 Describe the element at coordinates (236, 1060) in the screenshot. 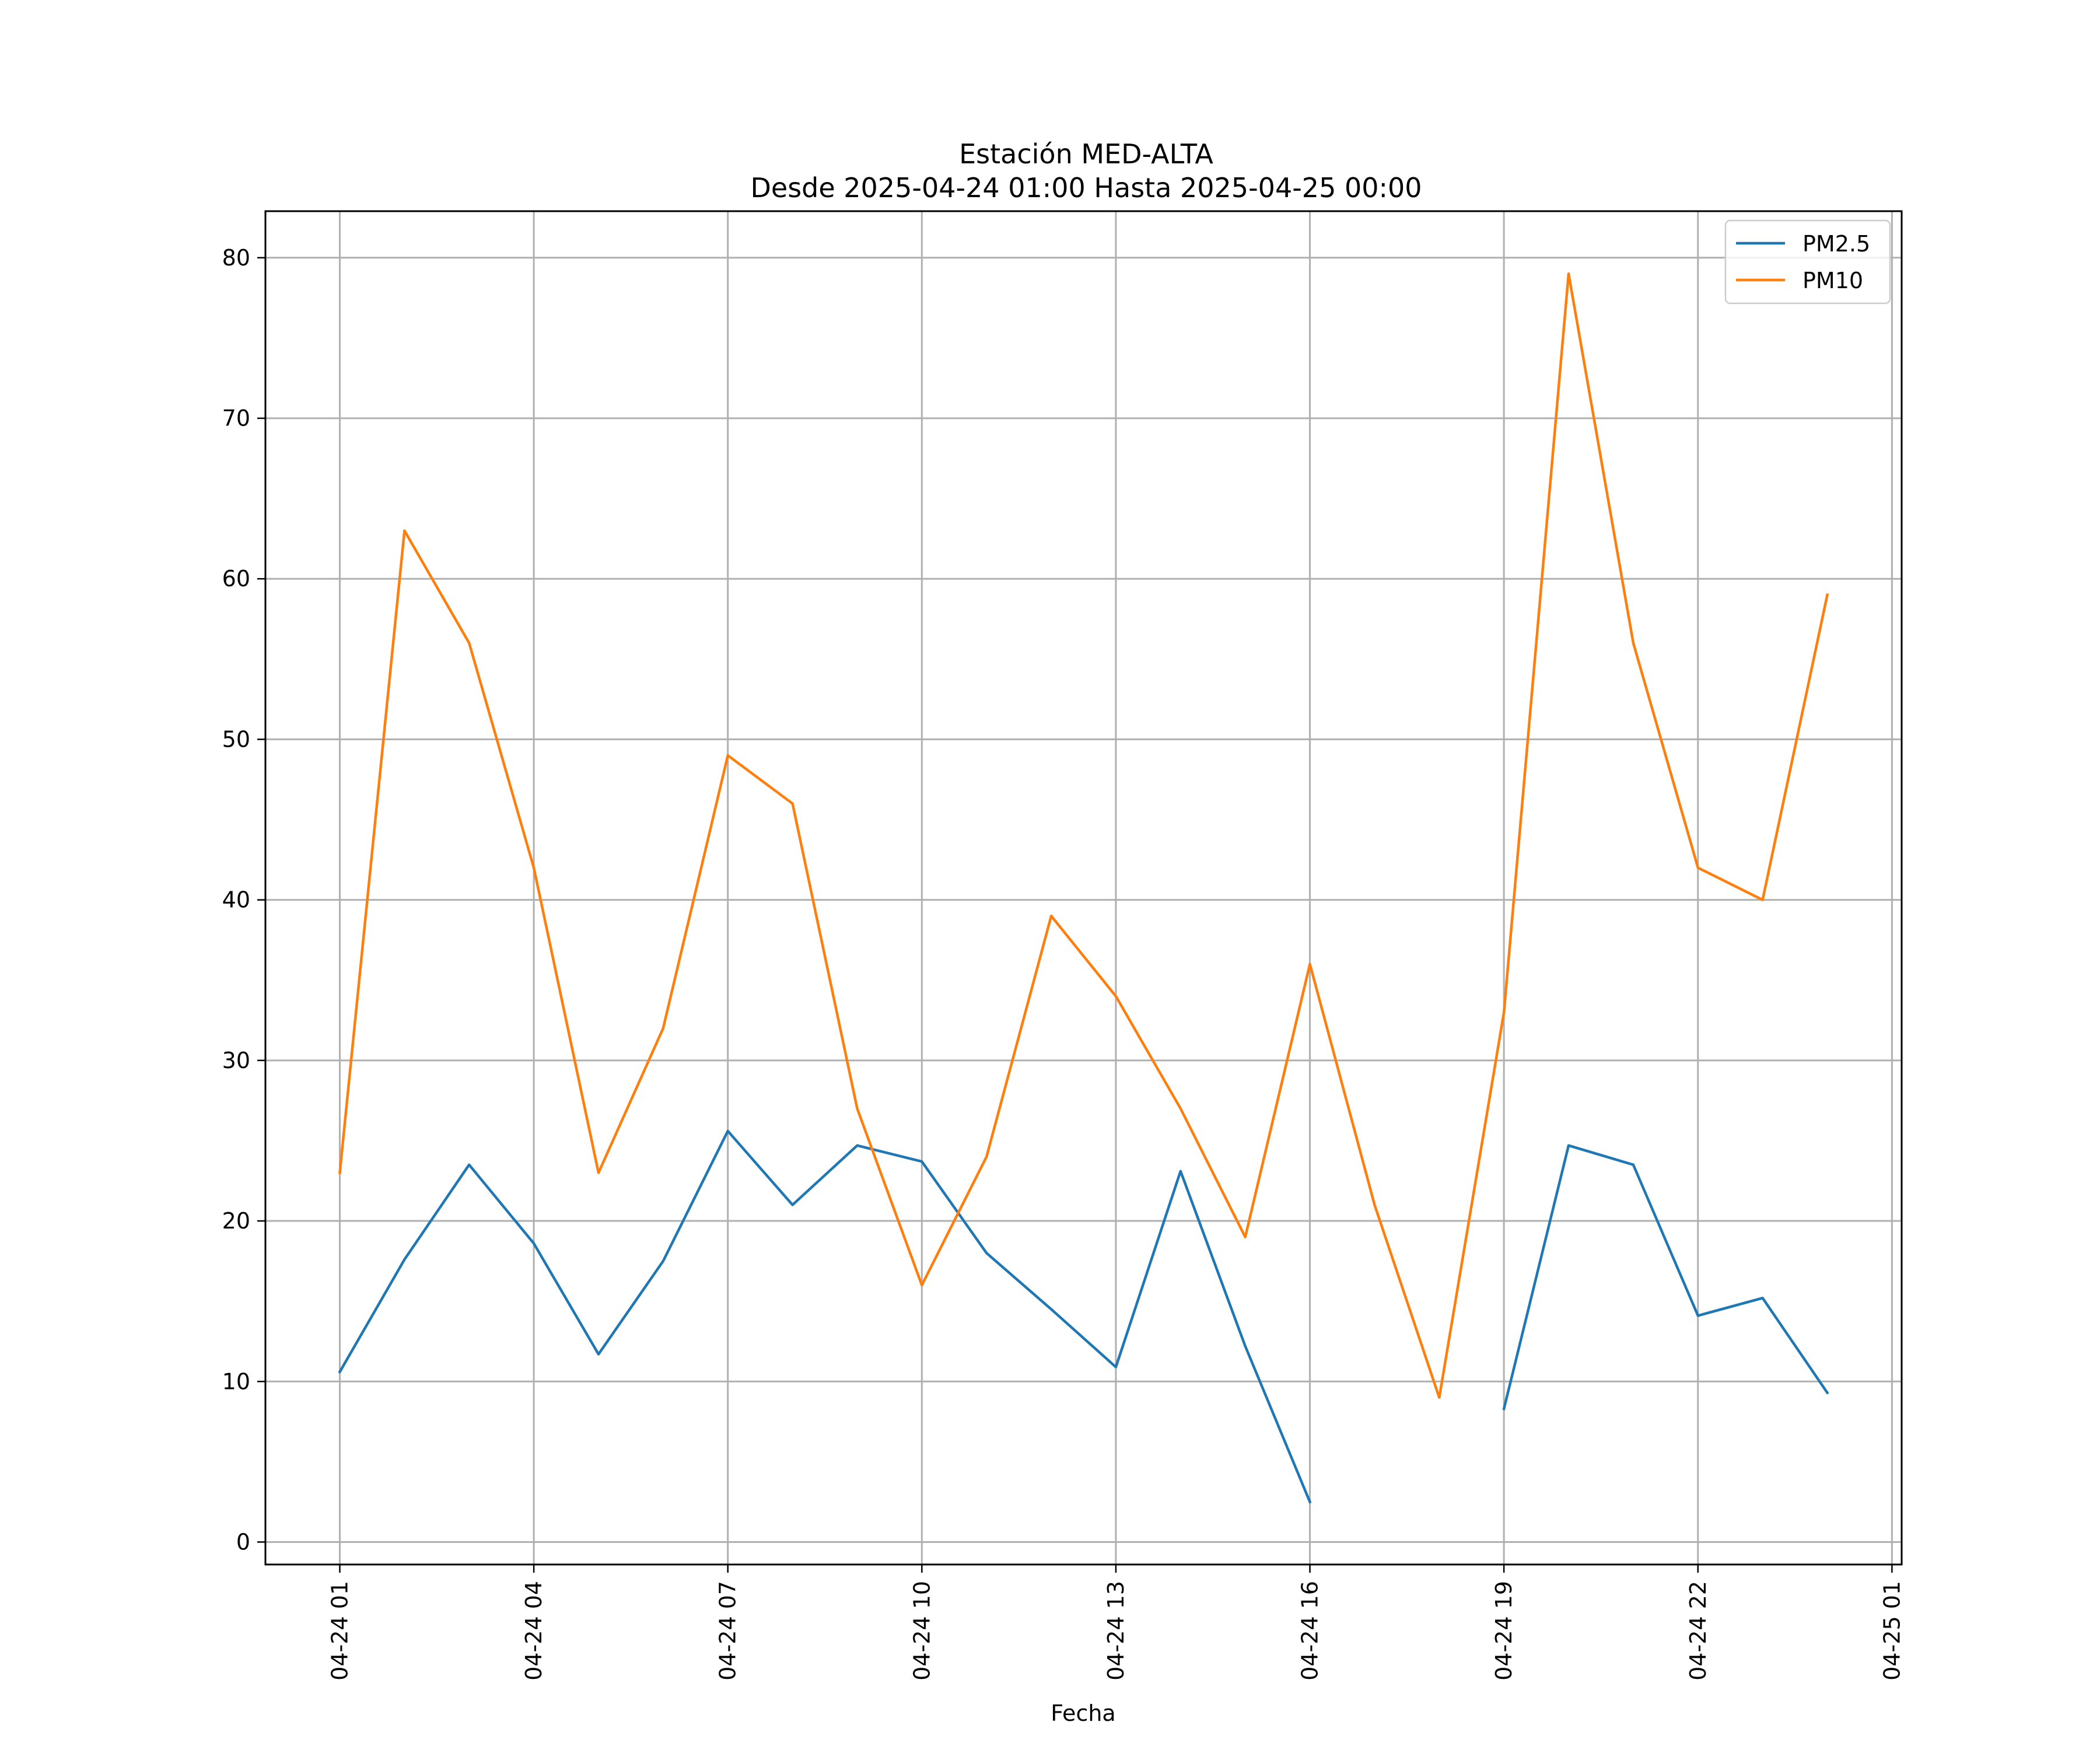

I see `y-tick-label: 30` at that location.